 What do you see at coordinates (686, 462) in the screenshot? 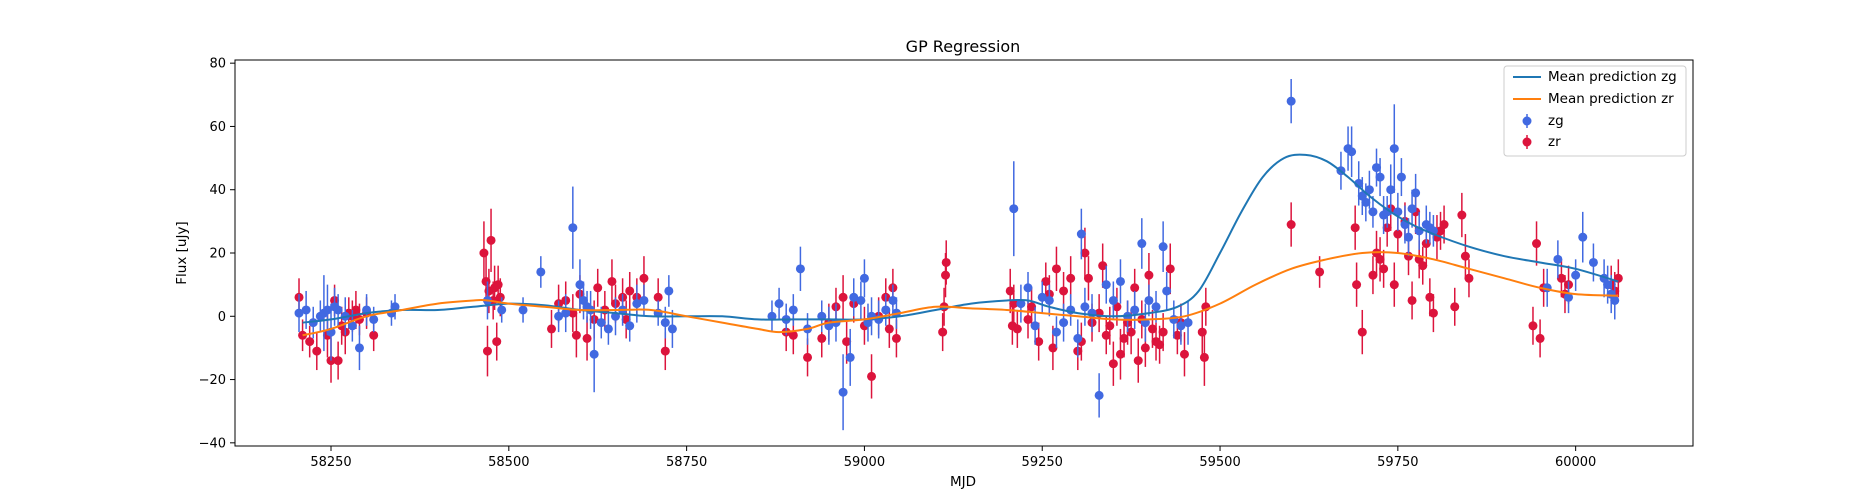
I see `x-tick-label: 58750` at bounding box center [686, 462].